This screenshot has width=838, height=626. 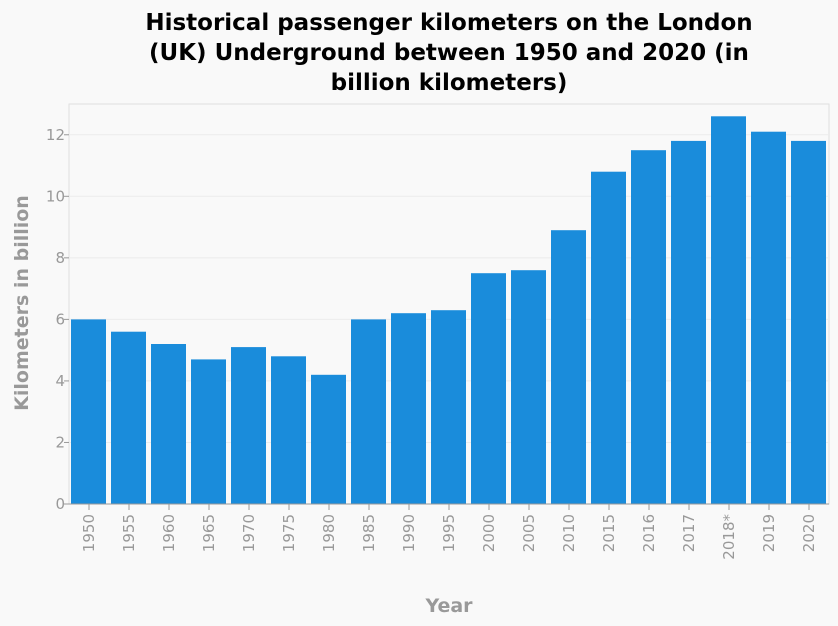 I want to click on bar-2005, so click(x=528, y=387).